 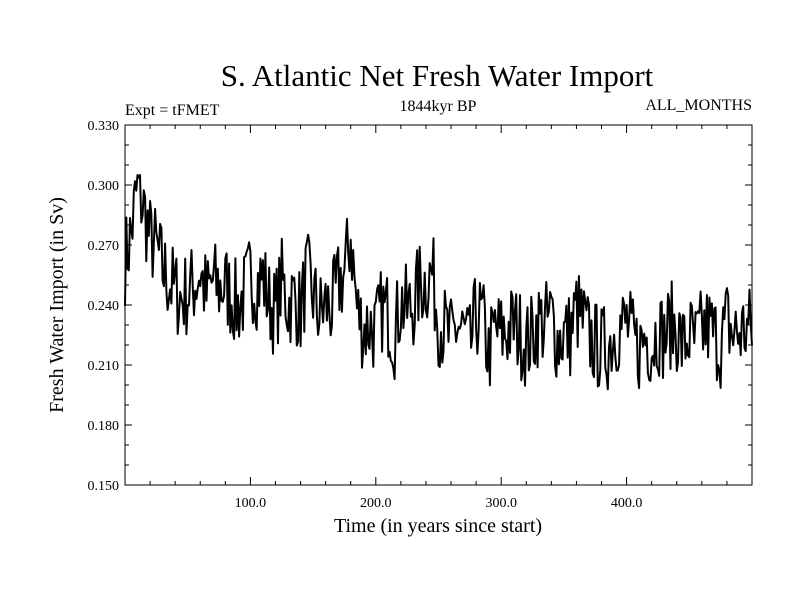 I want to click on x-tick-label: 300.0, so click(x=501, y=503).